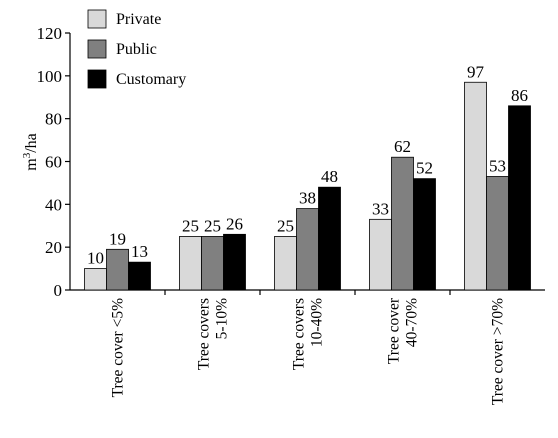 The height and width of the screenshot is (438, 558). What do you see at coordinates (476, 71) in the screenshot?
I see `data-label-private-5: 97` at bounding box center [476, 71].